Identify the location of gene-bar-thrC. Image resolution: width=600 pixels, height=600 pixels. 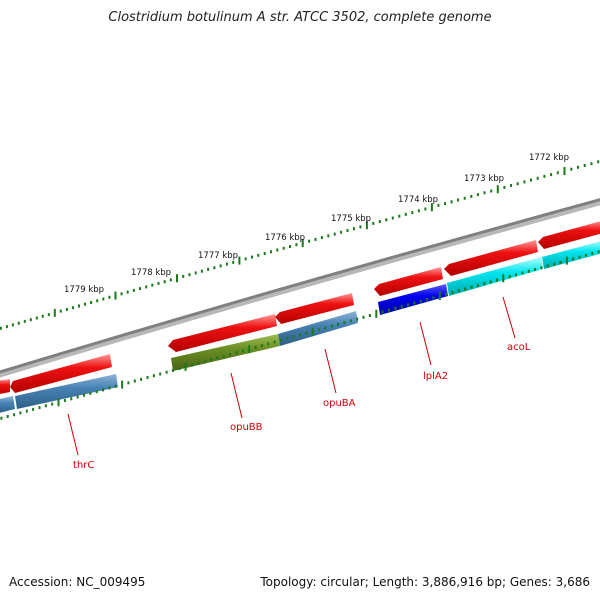
(7, 404).